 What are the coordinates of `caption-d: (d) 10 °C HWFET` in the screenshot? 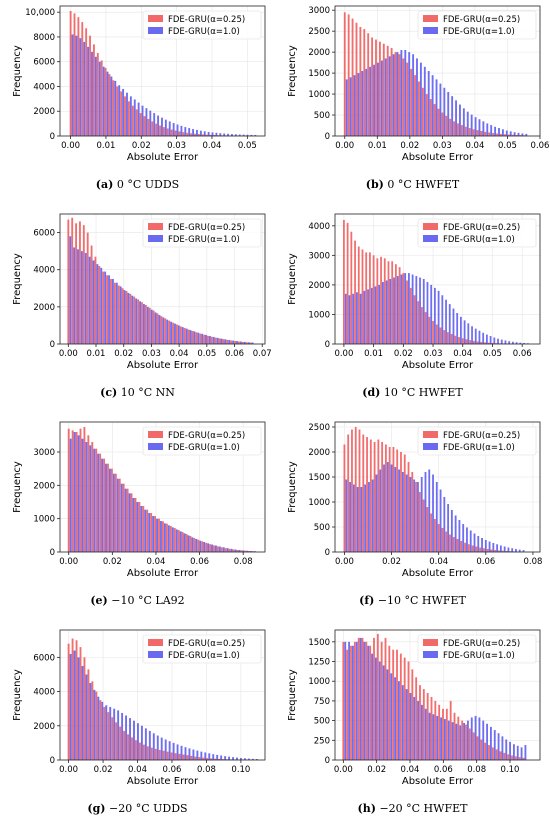 It's located at (412, 392).